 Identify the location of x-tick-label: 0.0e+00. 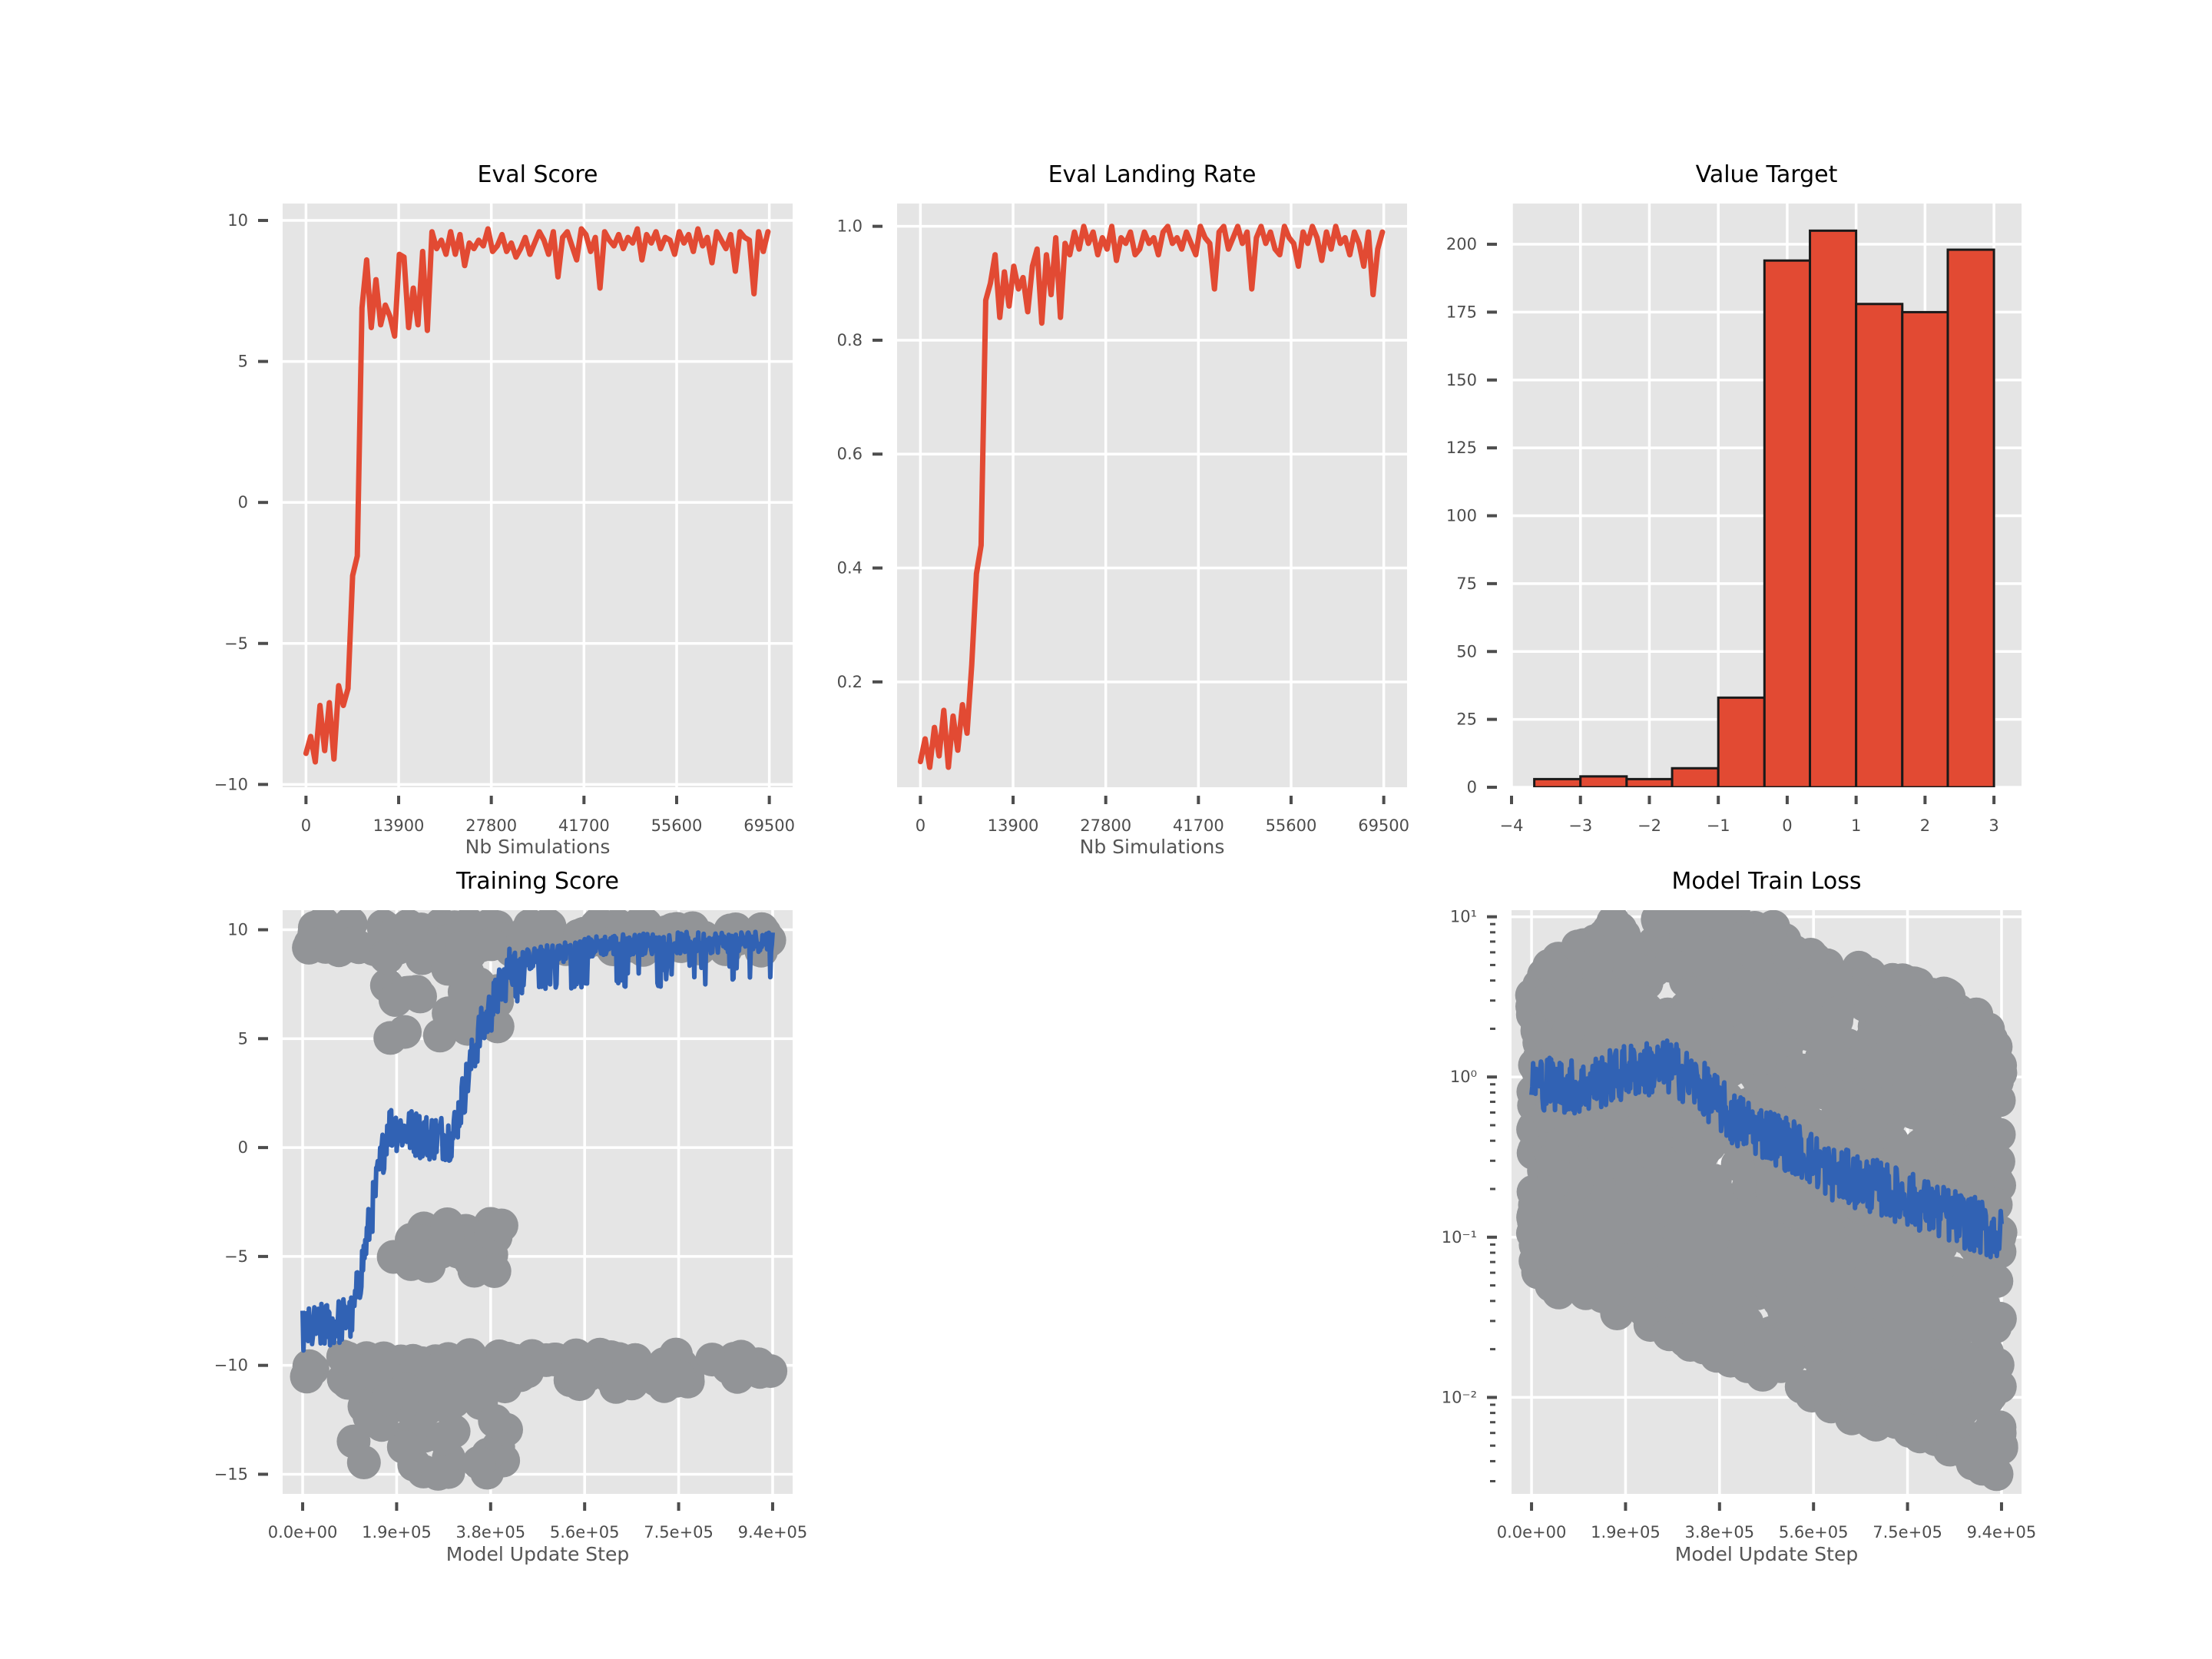
(303, 1532).